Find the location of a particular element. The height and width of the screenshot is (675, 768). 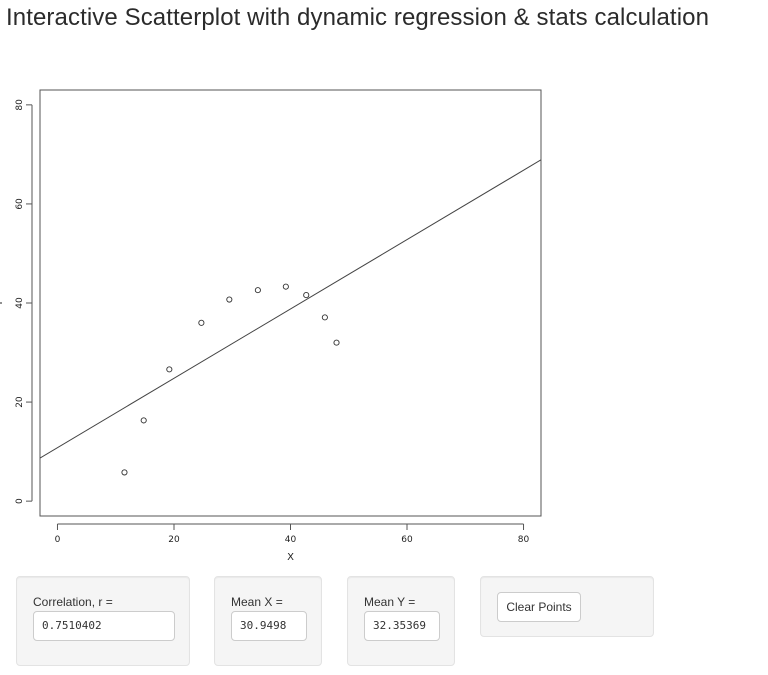

data-points is located at coordinates (230, 379).